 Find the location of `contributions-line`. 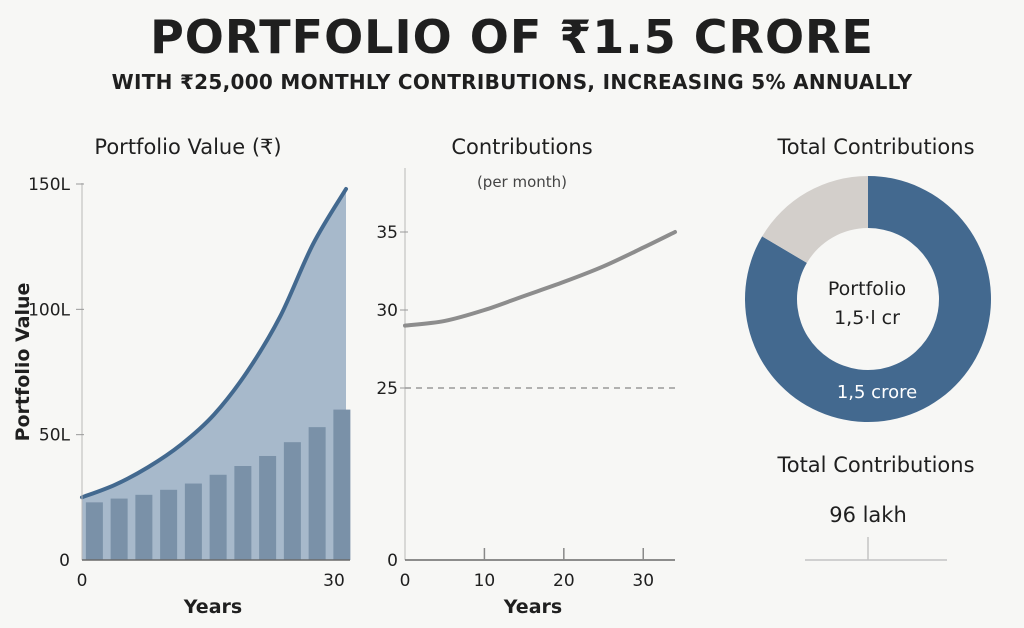

contributions-line is located at coordinates (540, 279).